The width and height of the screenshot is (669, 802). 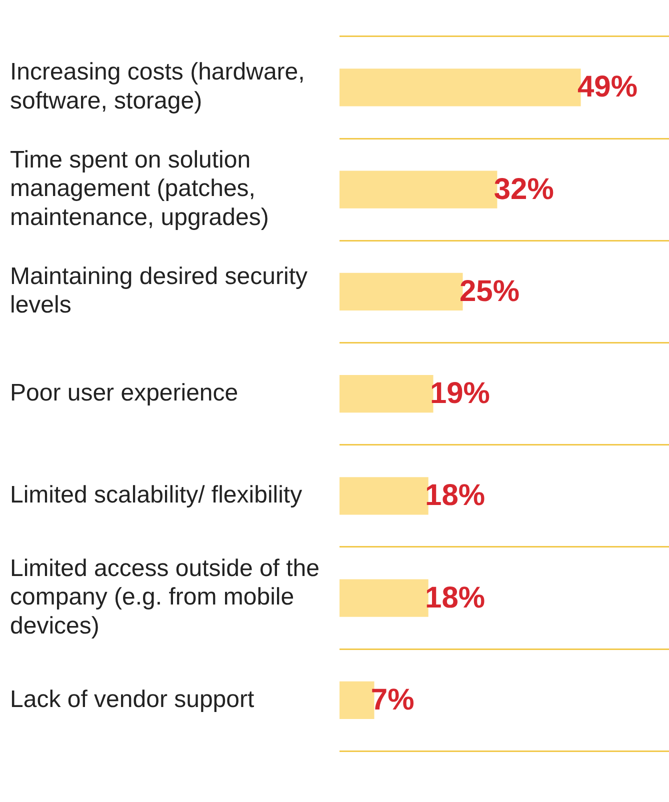 I want to click on data-label: 7%, so click(x=392, y=699).